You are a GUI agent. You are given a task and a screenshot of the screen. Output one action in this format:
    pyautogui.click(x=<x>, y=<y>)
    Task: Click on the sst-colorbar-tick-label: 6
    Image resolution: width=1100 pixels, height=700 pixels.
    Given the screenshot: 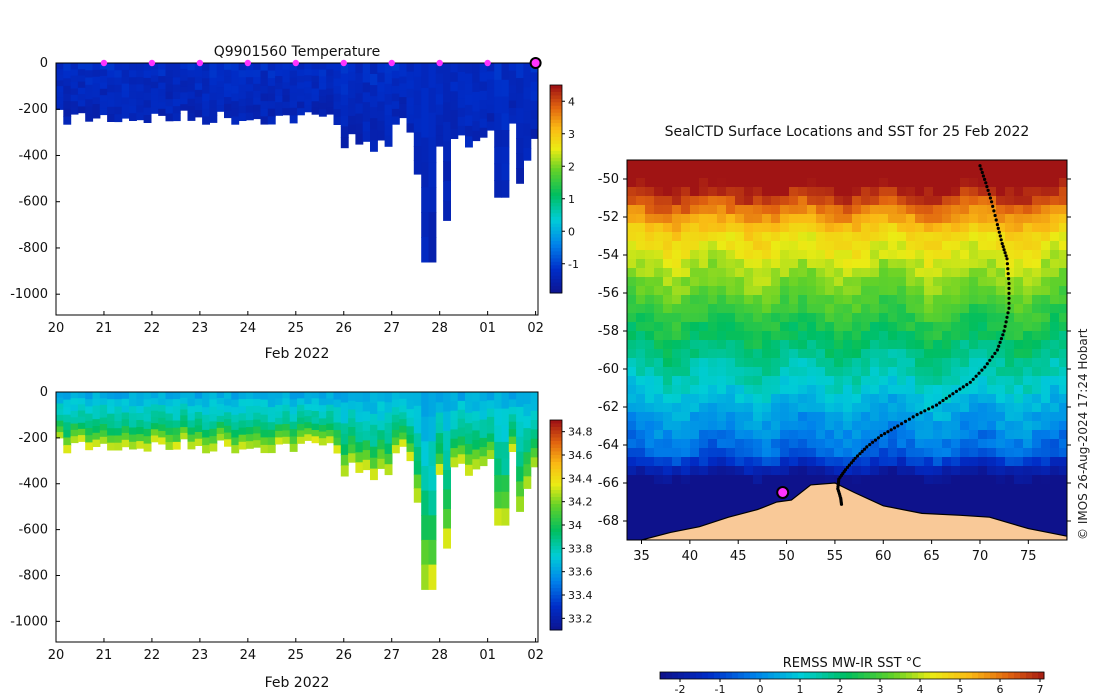 What is the action you would take?
    pyautogui.click(x=1000, y=689)
    